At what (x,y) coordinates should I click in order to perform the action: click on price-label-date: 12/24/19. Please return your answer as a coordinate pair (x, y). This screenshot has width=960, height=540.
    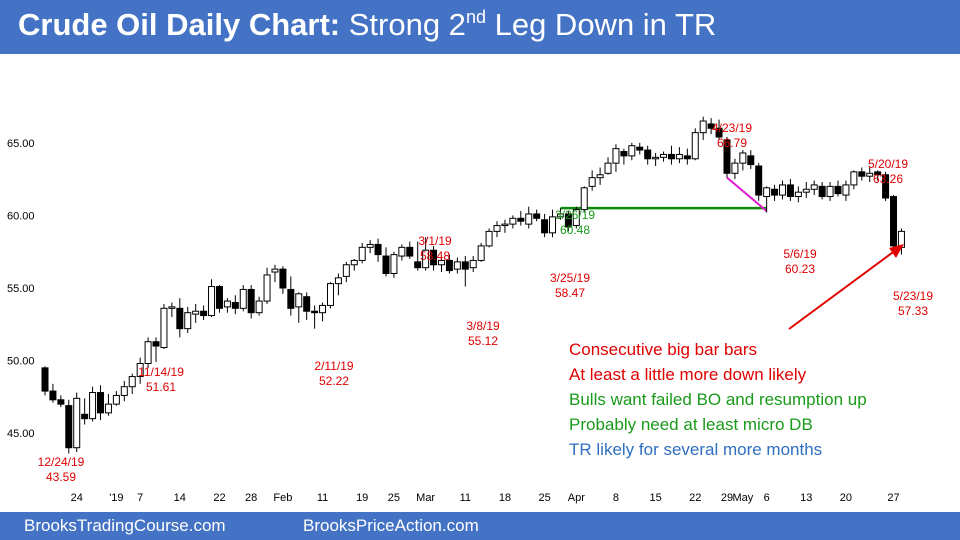
    Looking at the image, I should click on (61, 462).